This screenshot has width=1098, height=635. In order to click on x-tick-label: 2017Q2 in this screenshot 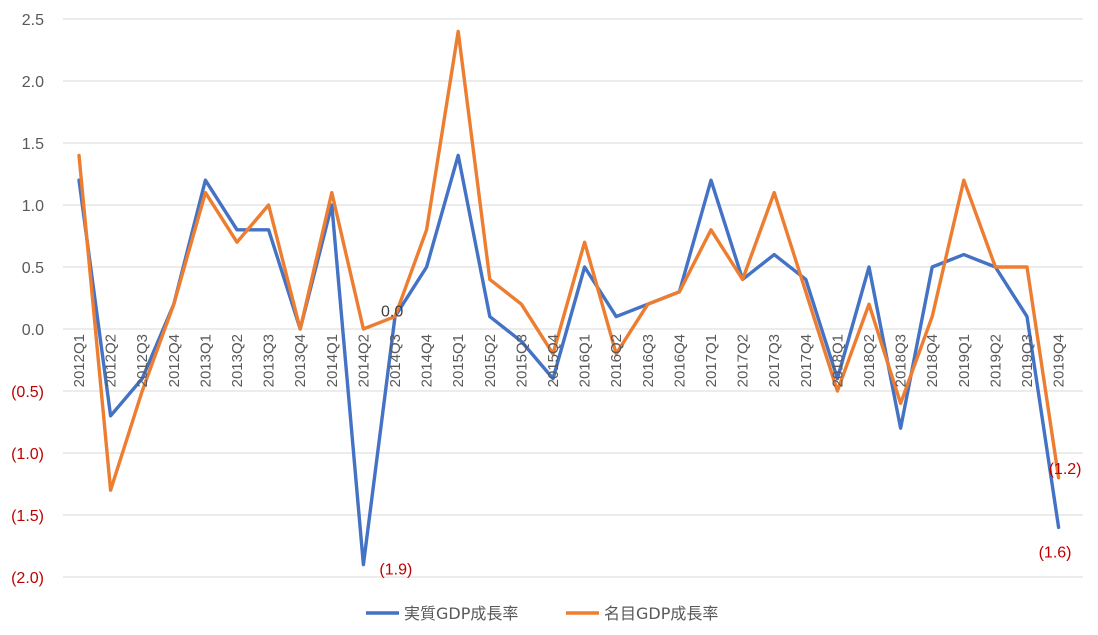, I will do `click(743, 360)`.